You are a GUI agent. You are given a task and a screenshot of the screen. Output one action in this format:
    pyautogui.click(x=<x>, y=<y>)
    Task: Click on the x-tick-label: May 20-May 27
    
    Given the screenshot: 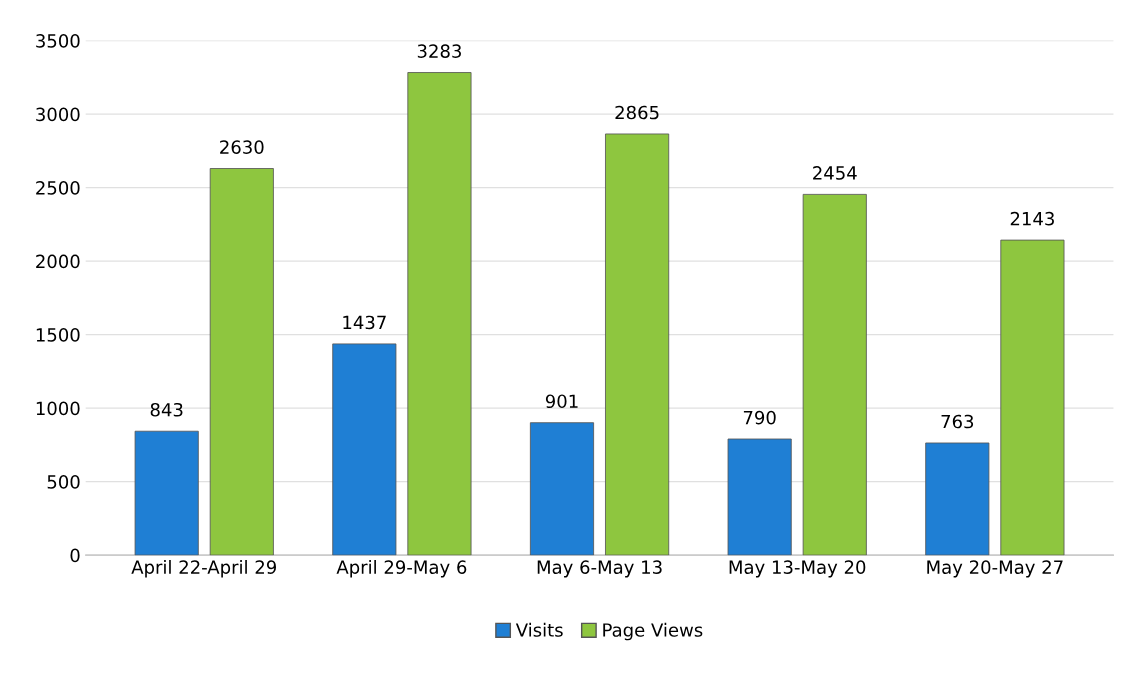 What is the action you would take?
    pyautogui.click(x=995, y=569)
    